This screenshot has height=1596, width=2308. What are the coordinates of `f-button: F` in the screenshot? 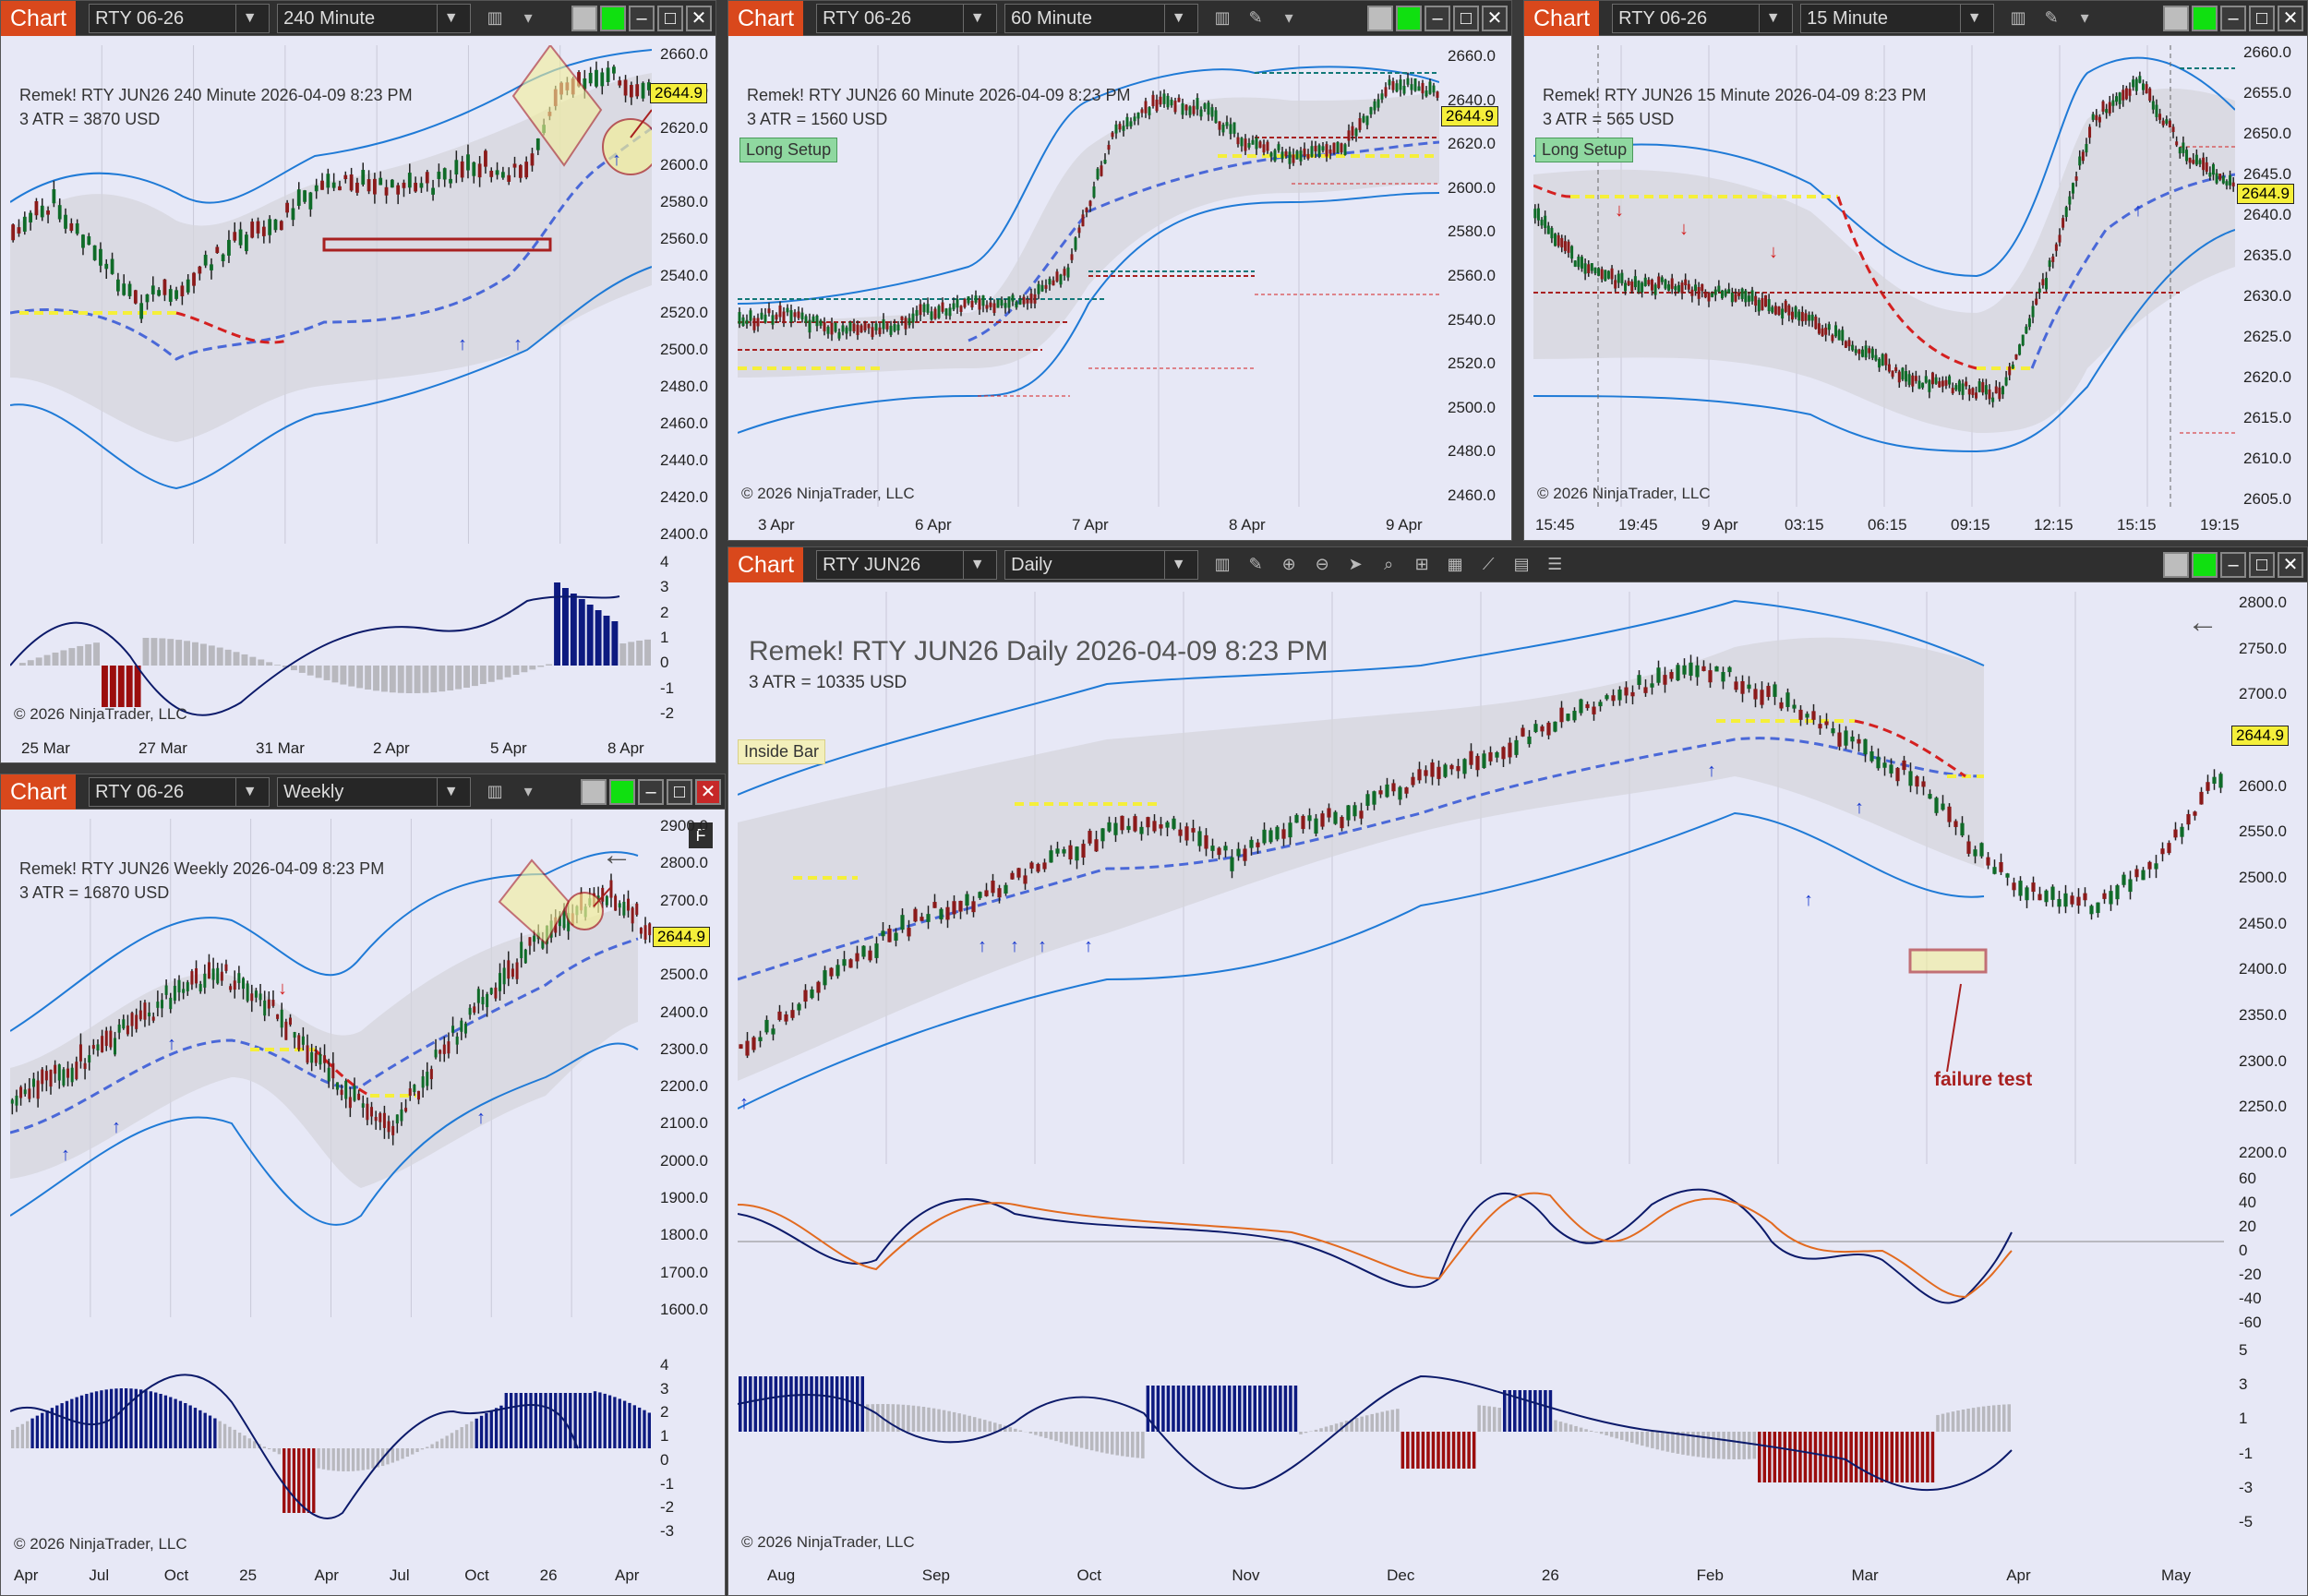 It's located at (701, 835).